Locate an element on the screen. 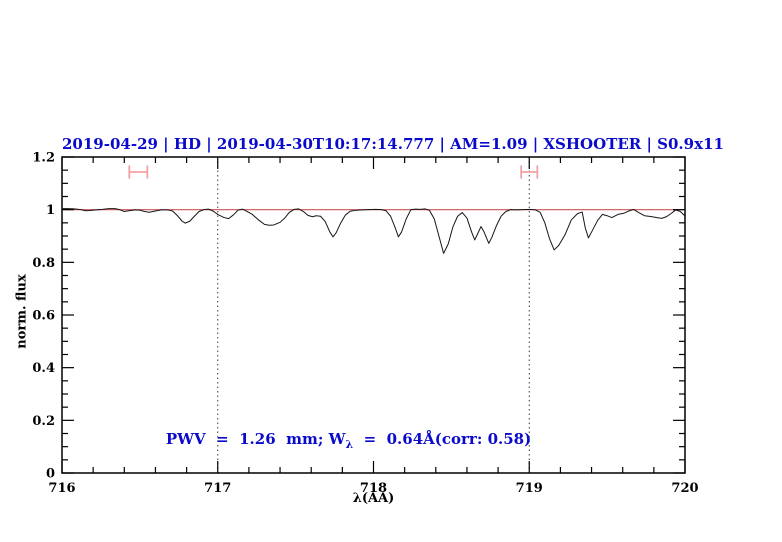 The height and width of the screenshot is (542, 782). y-tick-label: 0.6 is located at coordinates (43, 316).